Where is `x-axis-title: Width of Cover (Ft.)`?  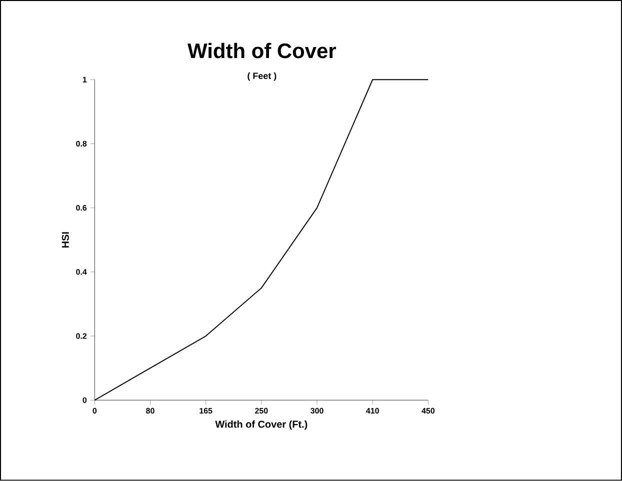 x-axis-title: Width of Cover (Ft.) is located at coordinates (261, 425).